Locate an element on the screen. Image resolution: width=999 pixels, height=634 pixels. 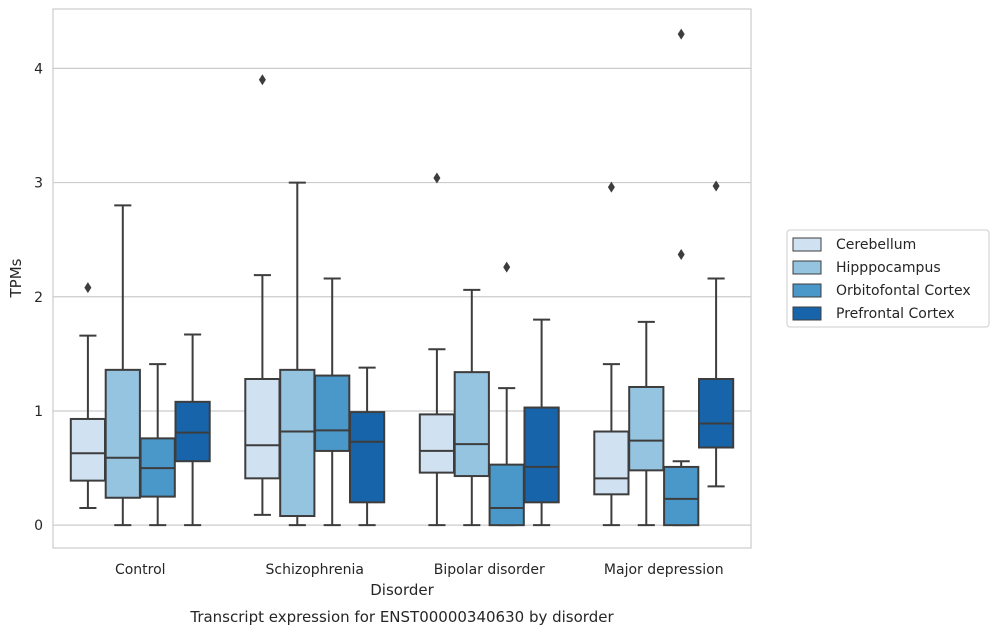
x-tick-label-1: Schizophrenia is located at coordinates (315, 570).